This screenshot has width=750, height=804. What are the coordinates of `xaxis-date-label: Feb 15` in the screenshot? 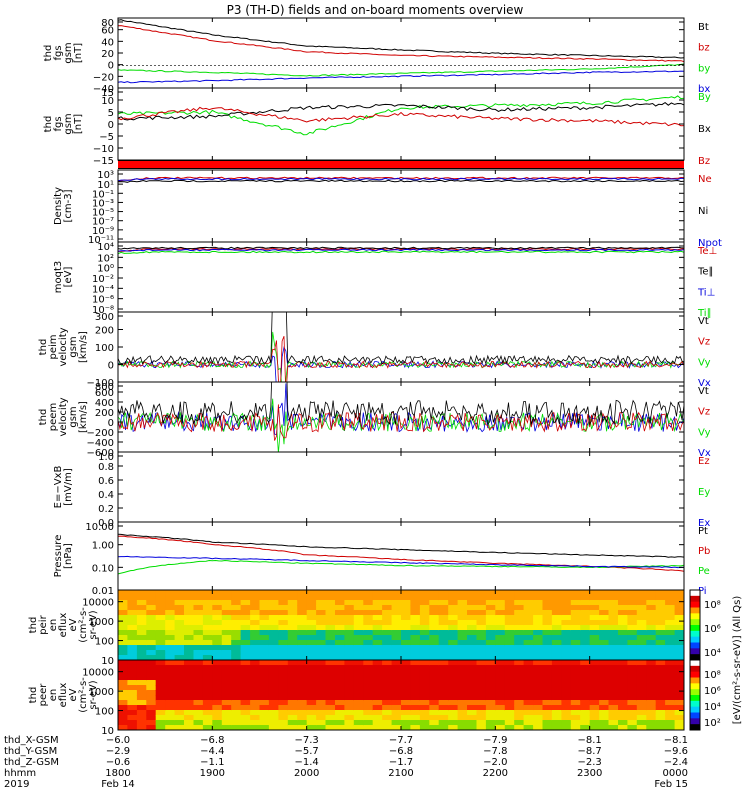 It's located at (671, 784).